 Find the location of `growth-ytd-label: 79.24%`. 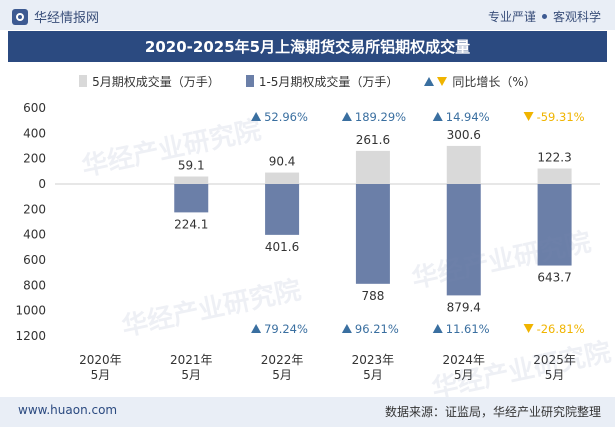

growth-ytd-label: 79.24% is located at coordinates (286, 329).